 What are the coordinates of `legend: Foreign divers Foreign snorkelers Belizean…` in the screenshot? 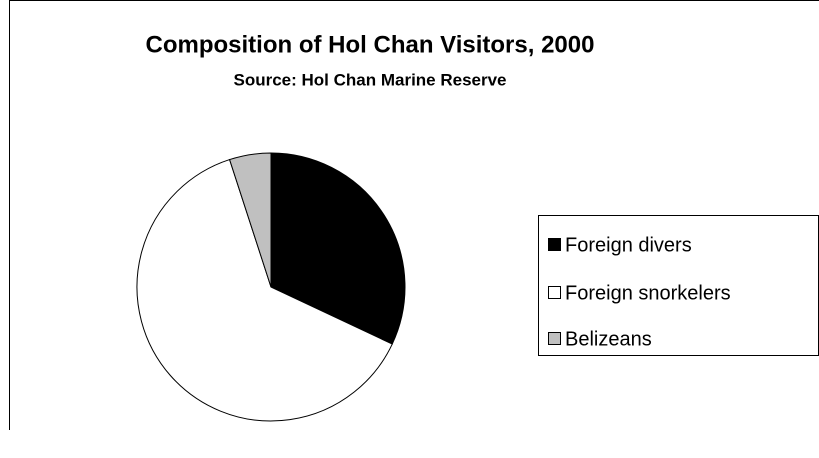 It's located at (639, 292).